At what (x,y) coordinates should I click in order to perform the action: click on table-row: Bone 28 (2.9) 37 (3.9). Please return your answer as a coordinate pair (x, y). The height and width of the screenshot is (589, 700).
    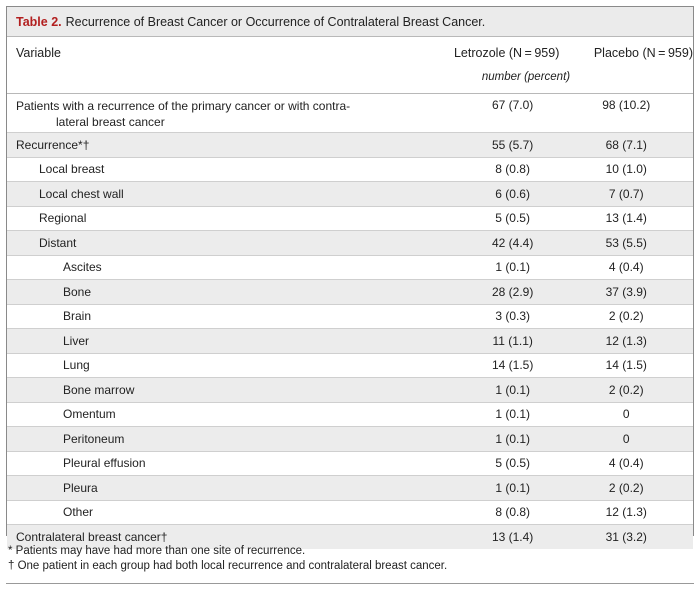
    Looking at the image, I should click on (350, 292).